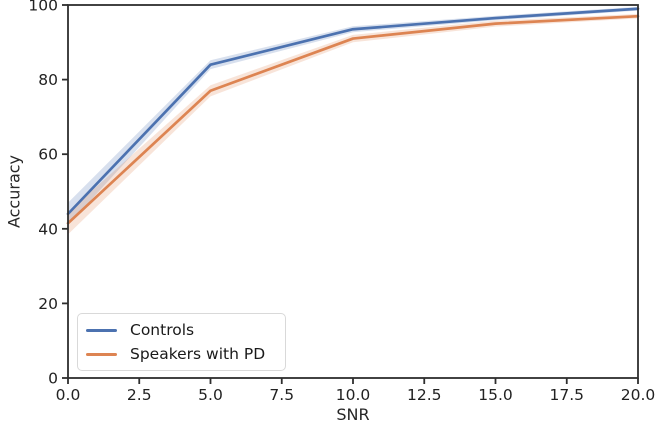 Image resolution: width=661 pixels, height=431 pixels. I want to click on x-tick-label: 15.0, so click(495, 395).